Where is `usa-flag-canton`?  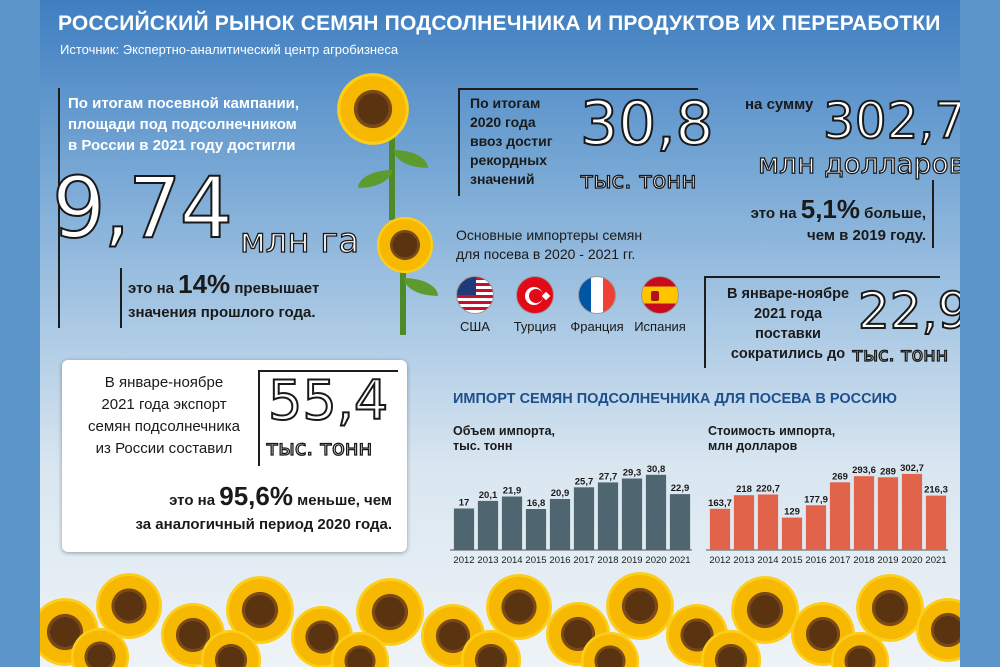
usa-flag-canton is located at coordinates (466, 286).